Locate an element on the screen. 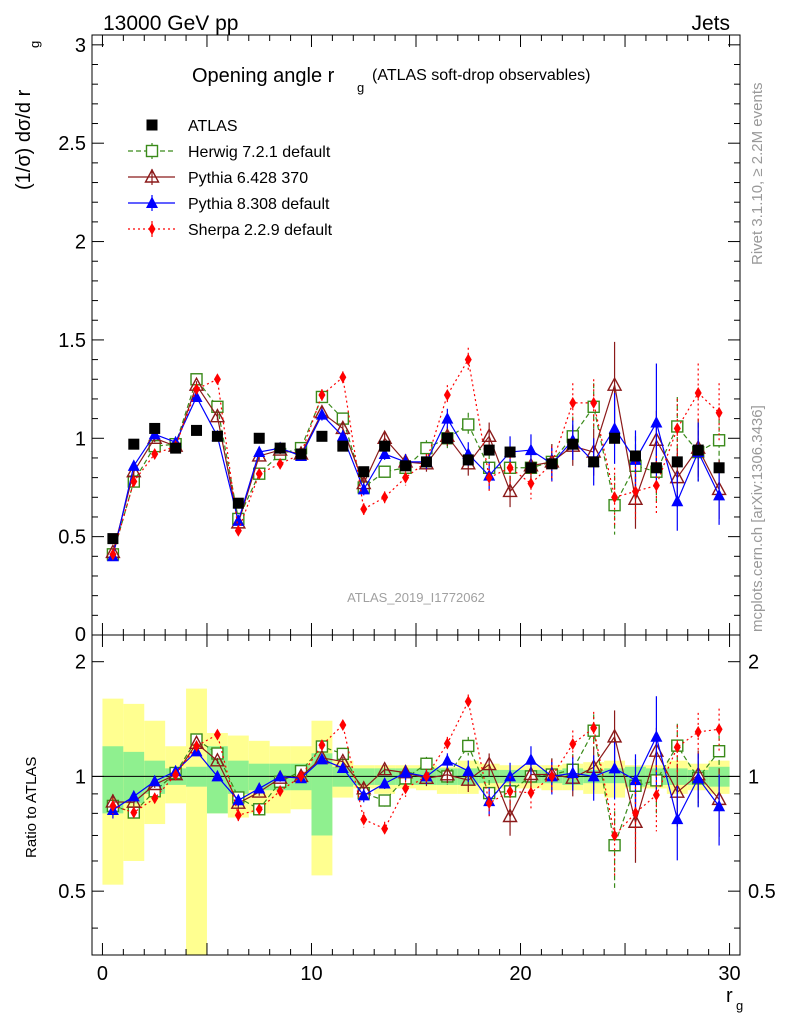 The image size is (786, 1024). y-axis-label: (1/σ) dσ/d r g is located at coordinates (27, 115).